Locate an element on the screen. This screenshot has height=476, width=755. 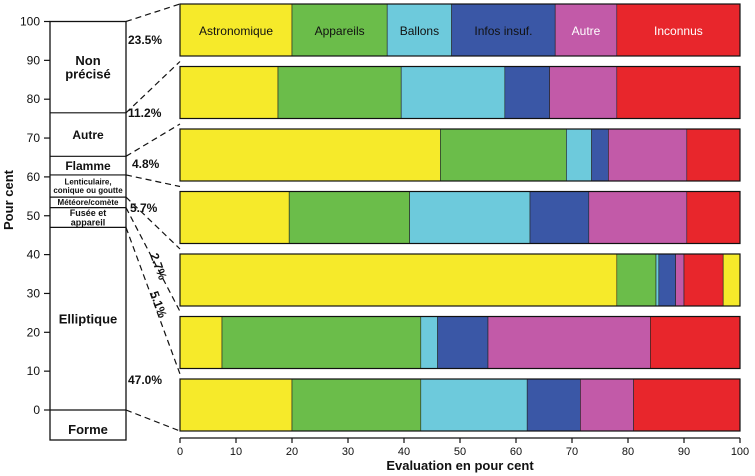
x-tick-label-10: 10 is located at coordinates (236, 452).